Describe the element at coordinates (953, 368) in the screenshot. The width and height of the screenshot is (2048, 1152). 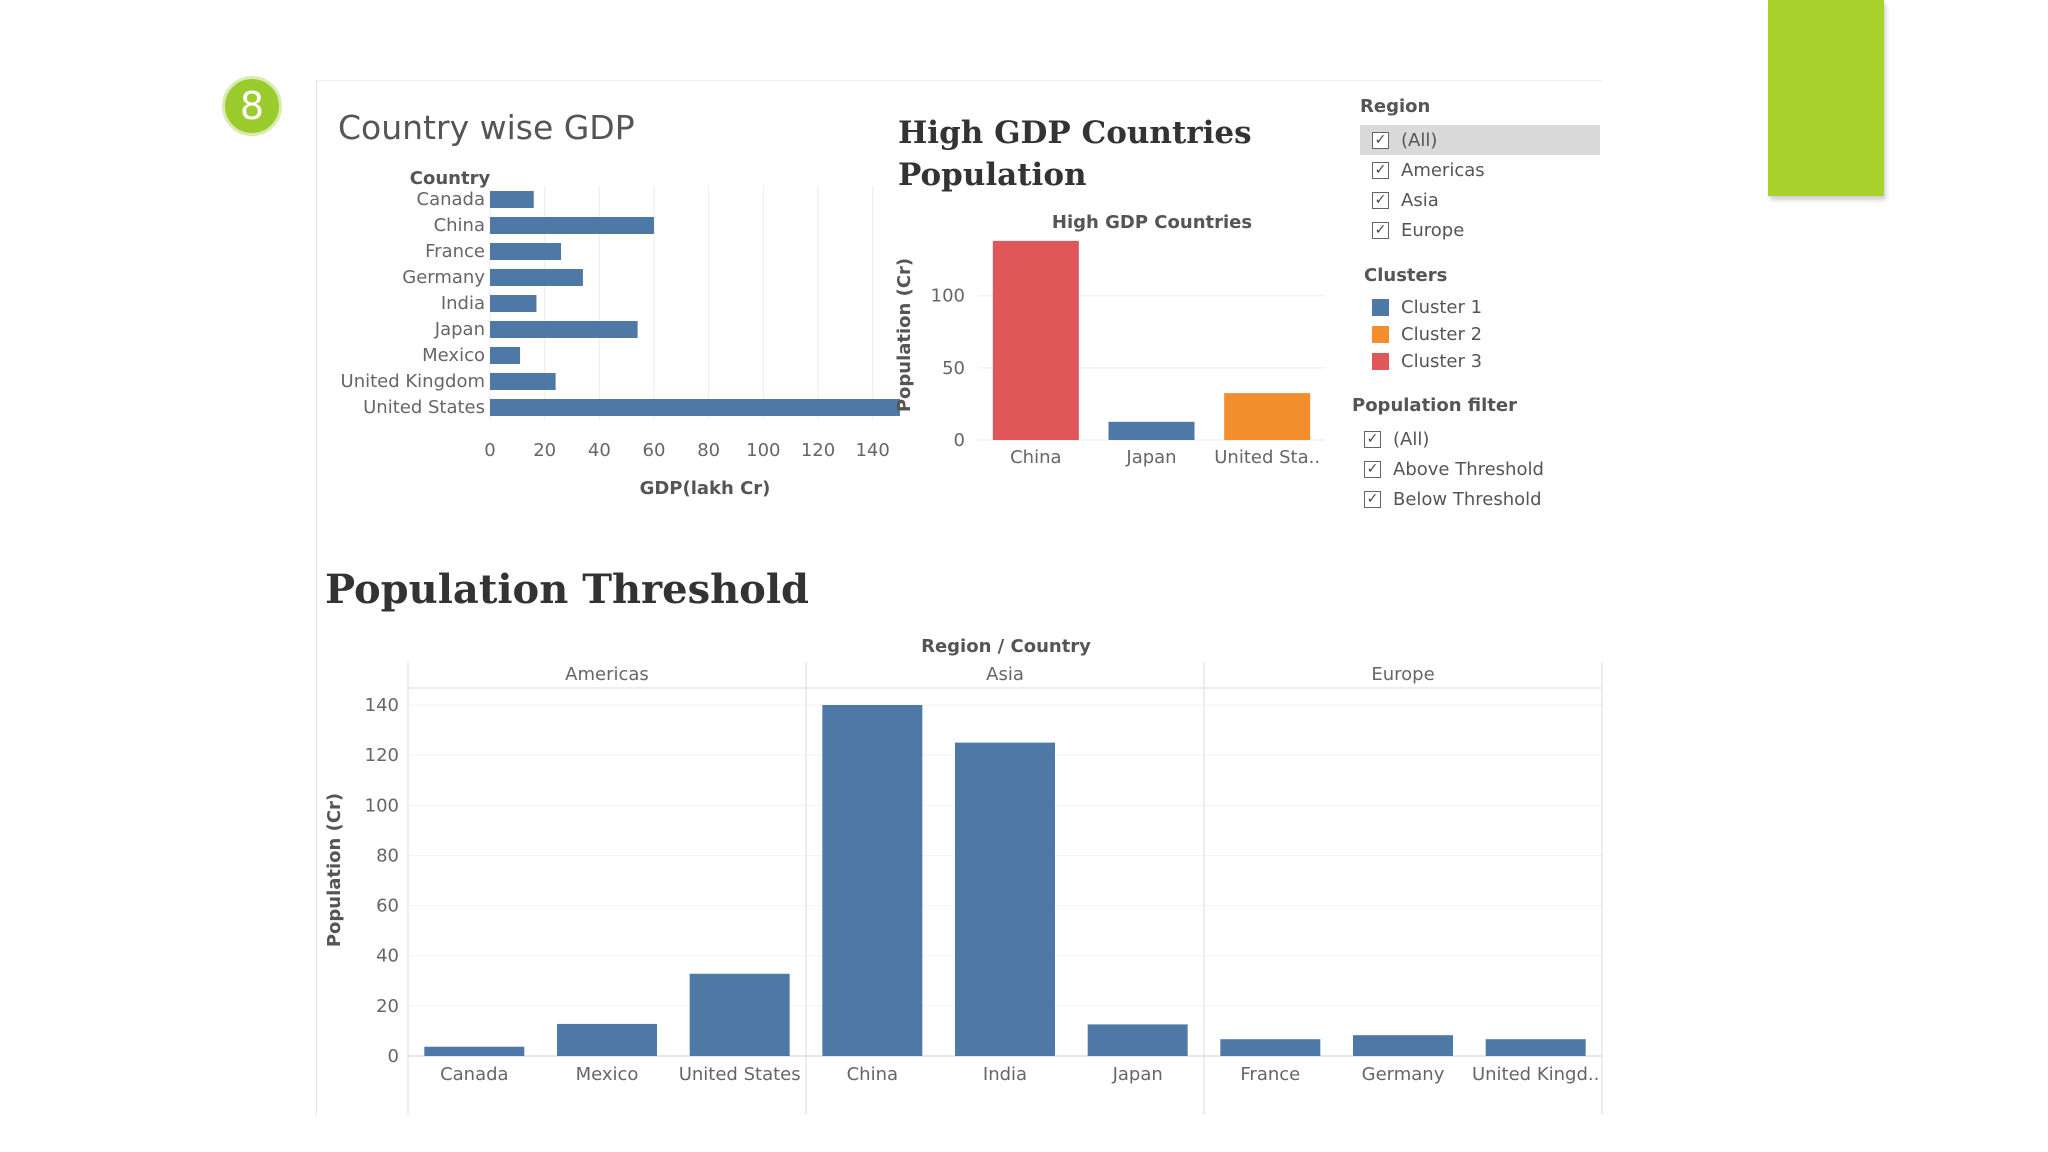
I see `y-tick-label: 50` at that location.